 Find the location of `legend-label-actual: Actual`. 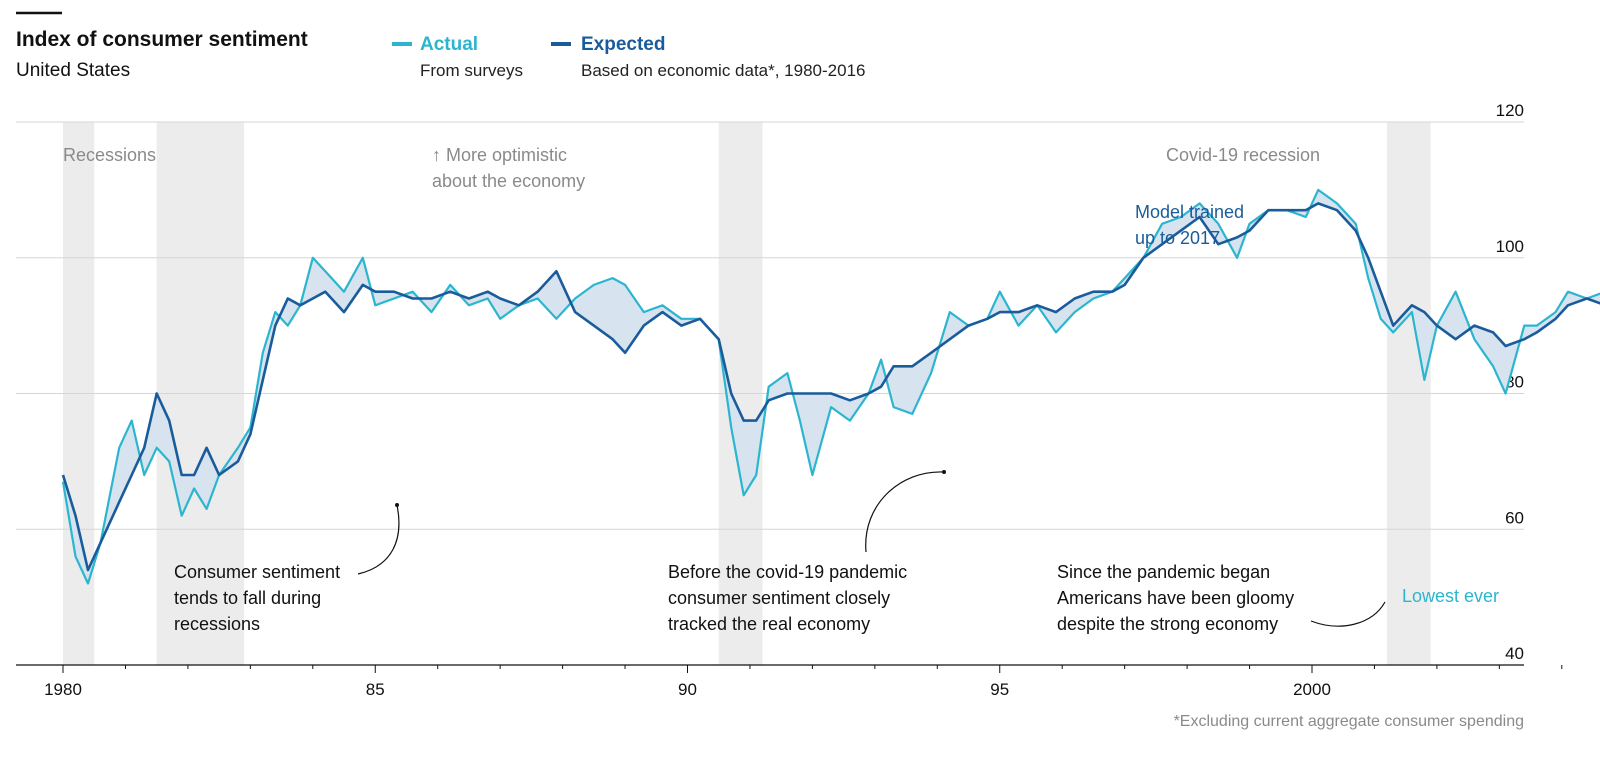

legend-label-actual: Actual is located at coordinates (449, 44).